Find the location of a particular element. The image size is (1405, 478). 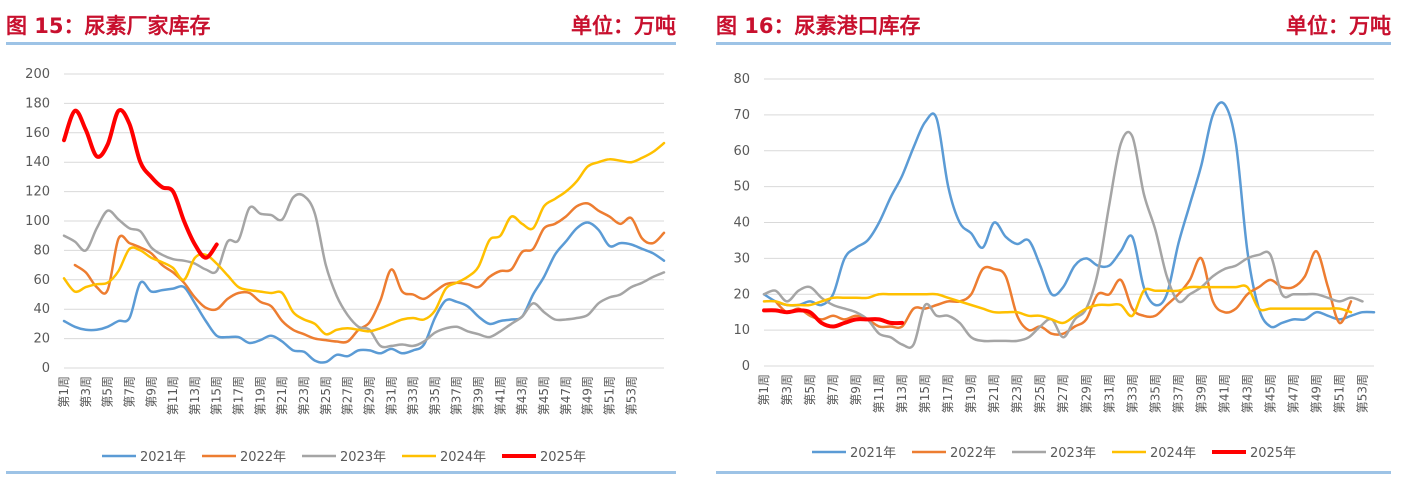

left-title-rule is located at coordinates (341, 43).